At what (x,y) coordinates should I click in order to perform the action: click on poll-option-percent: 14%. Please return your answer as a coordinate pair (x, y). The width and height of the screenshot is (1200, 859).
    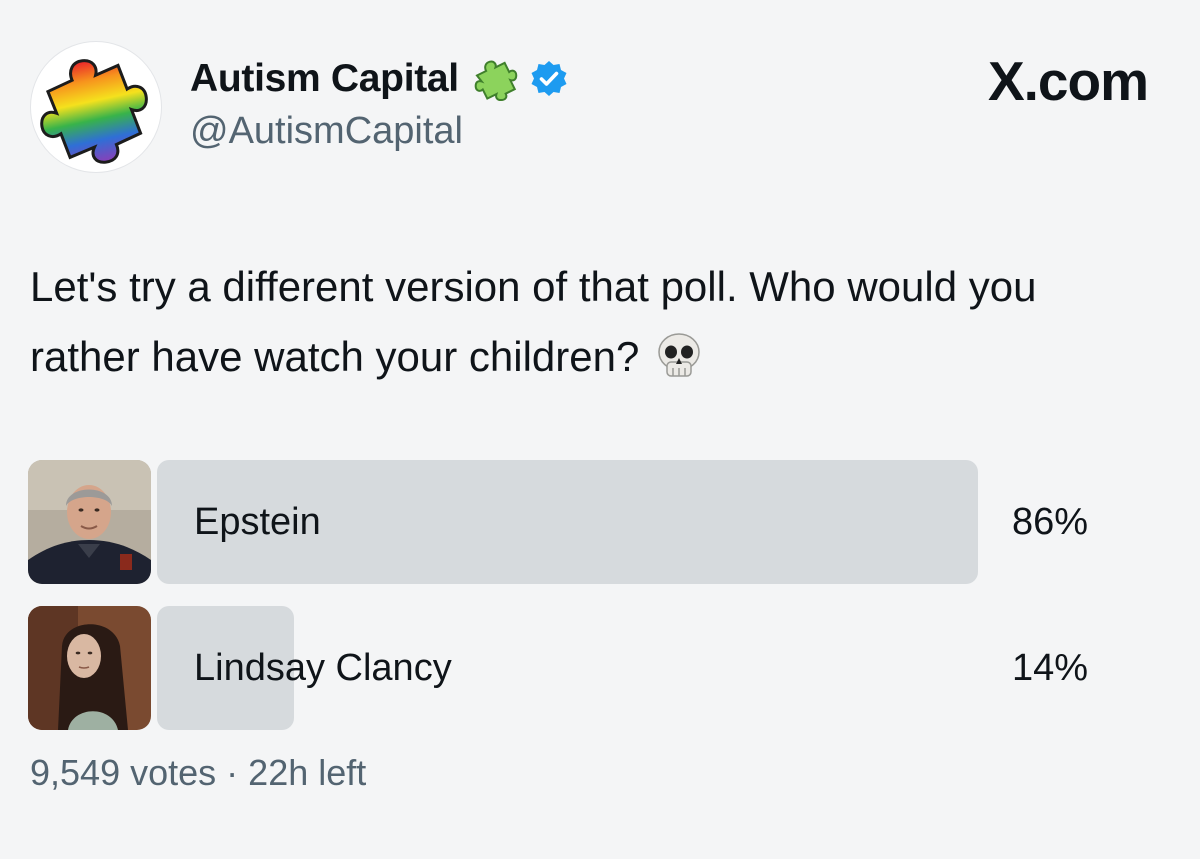
    Looking at the image, I should click on (1049, 668).